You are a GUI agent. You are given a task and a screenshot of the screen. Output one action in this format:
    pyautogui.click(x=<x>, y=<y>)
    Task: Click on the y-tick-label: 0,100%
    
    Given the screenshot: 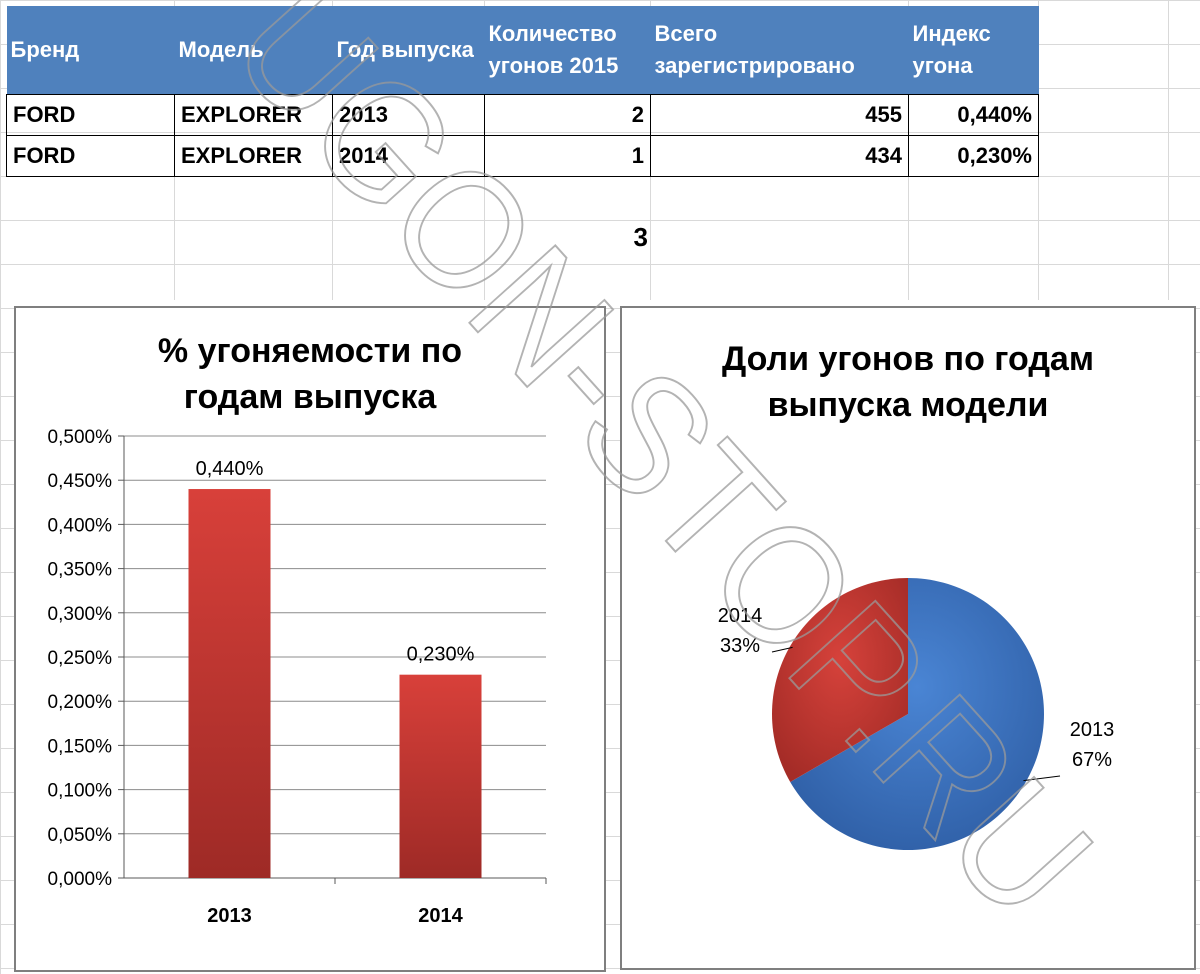 What is the action you would take?
    pyautogui.click(x=80, y=791)
    